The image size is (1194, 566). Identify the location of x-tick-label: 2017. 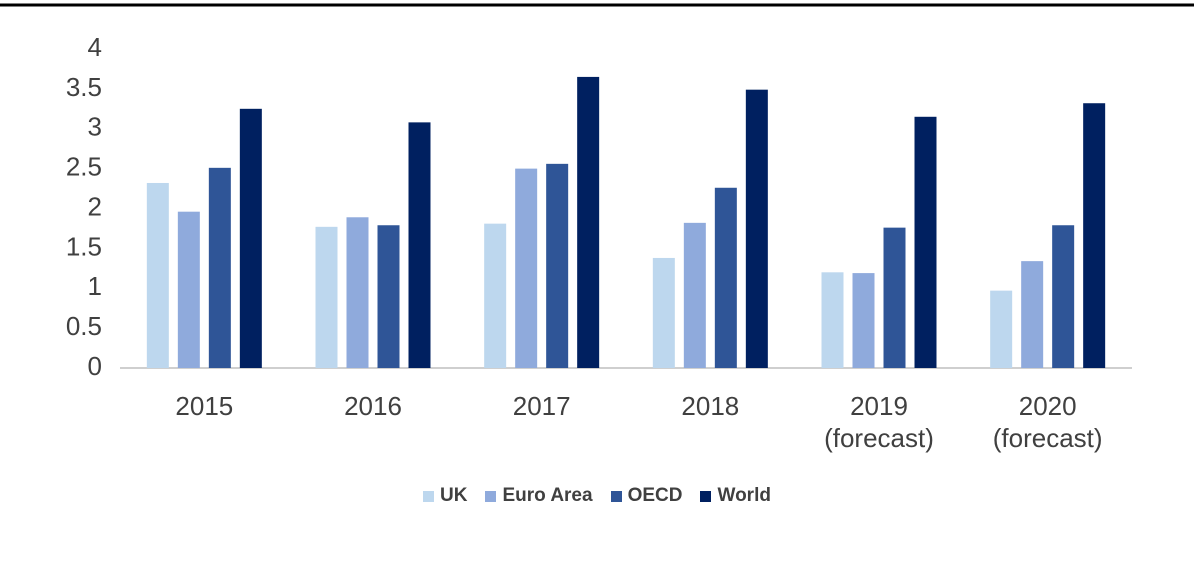
(541, 406).